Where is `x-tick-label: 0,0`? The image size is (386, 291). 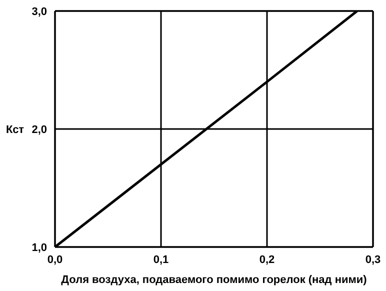 x-tick-label: 0,0 is located at coordinates (55, 260).